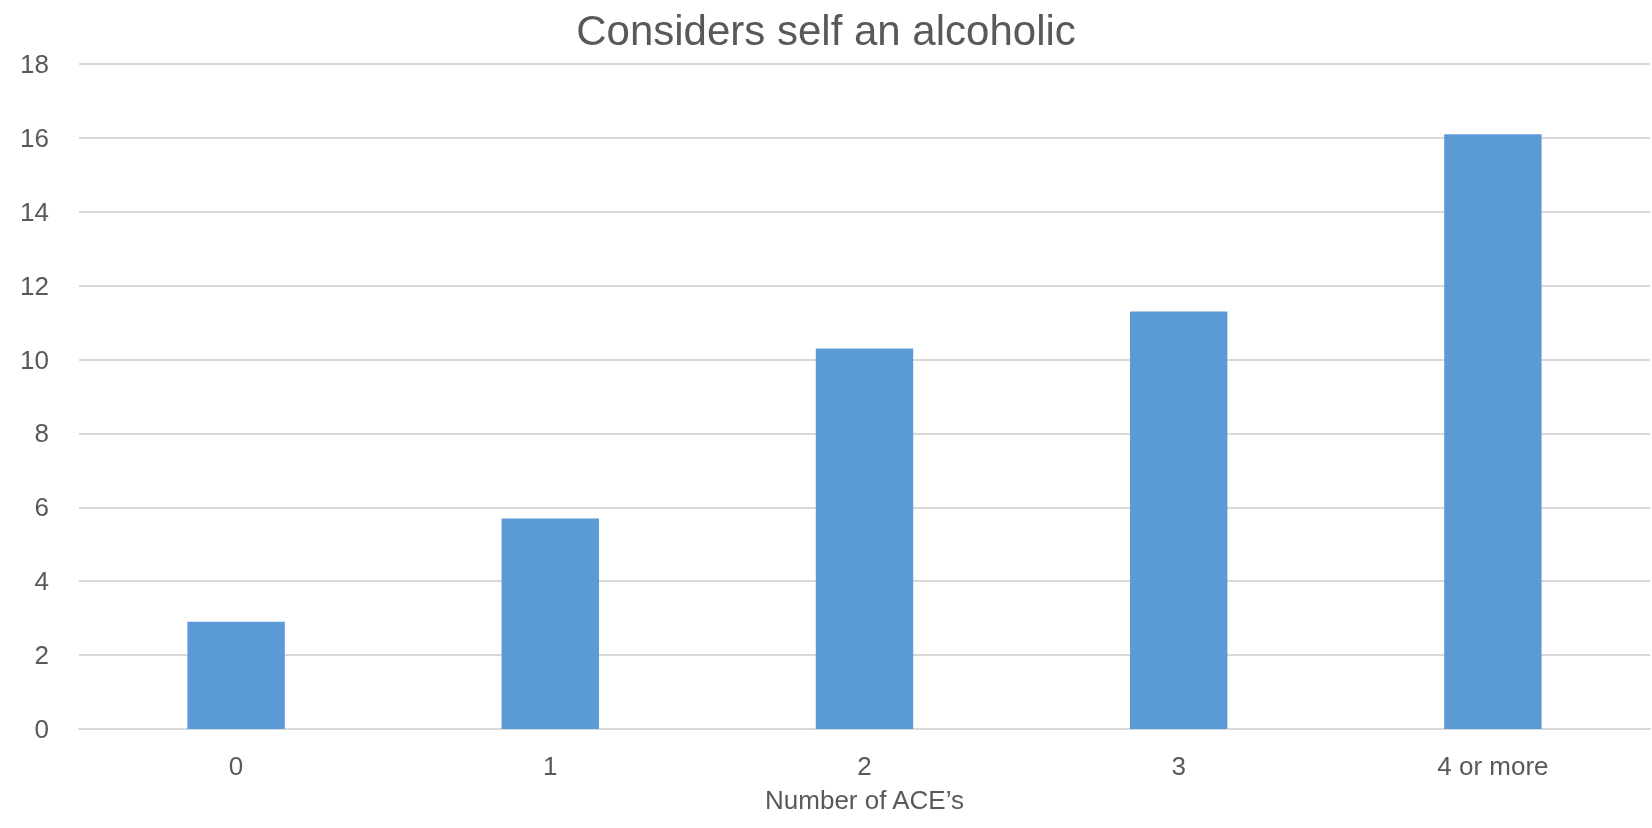  Describe the element at coordinates (864, 800) in the screenshot. I see `x-axis-title: Number of ACE’s` at that location.